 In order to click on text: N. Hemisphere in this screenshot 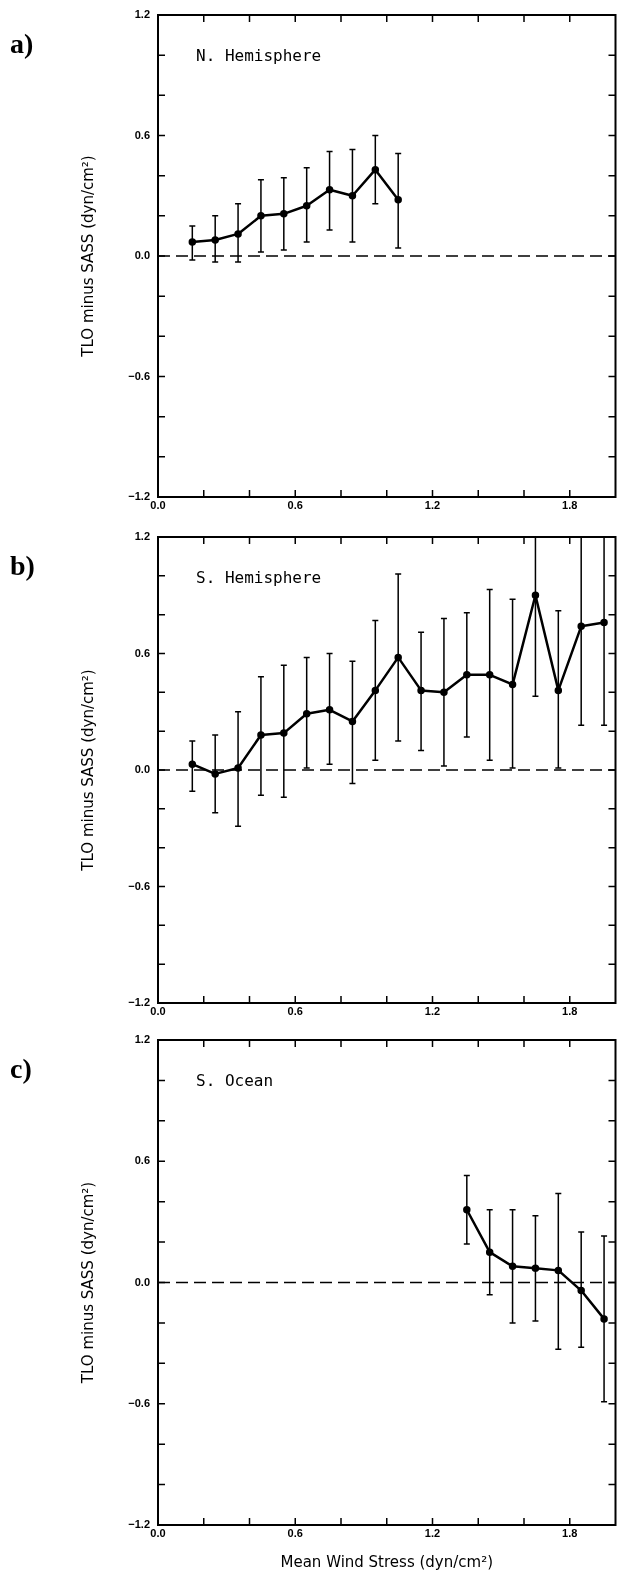, I will do `click(259, 56)`.